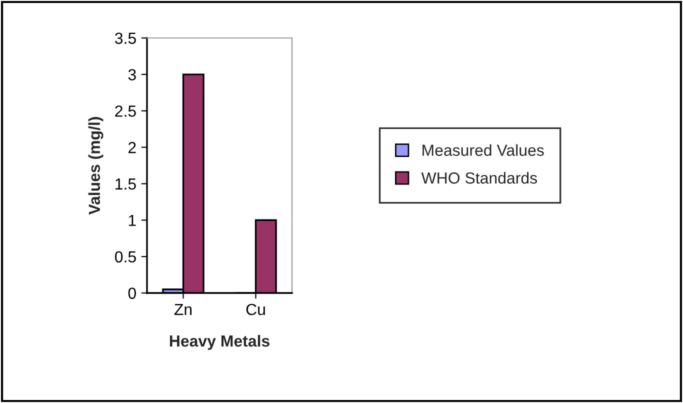 This screenshot has height=403, width=683. Describe the element at coordinates (132, 74) in the screenshot. I see `y-tick-label: 3` at that location.